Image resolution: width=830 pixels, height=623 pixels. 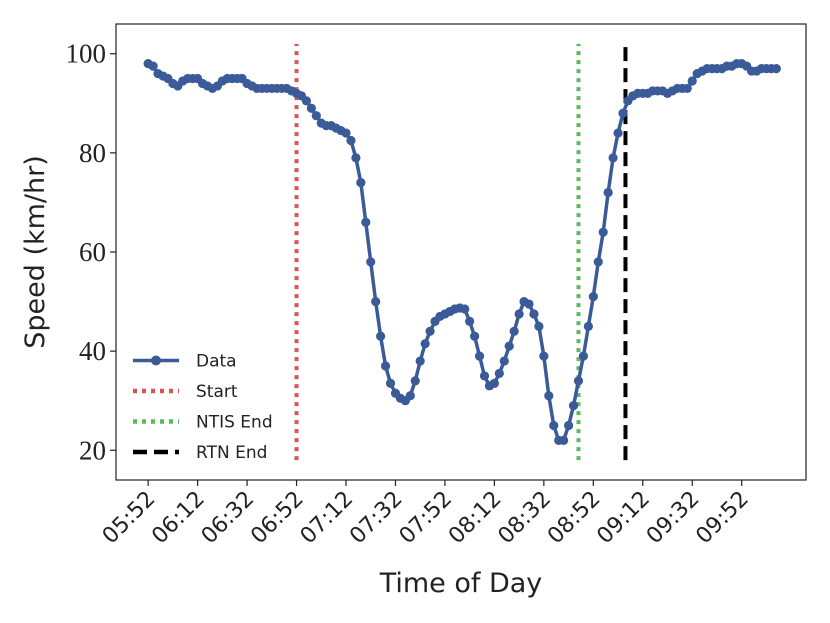 What do you see at coordinates (92, 153) in the screenshot?
I see `y-tick-label: 80` at bounding box center [92, 153].